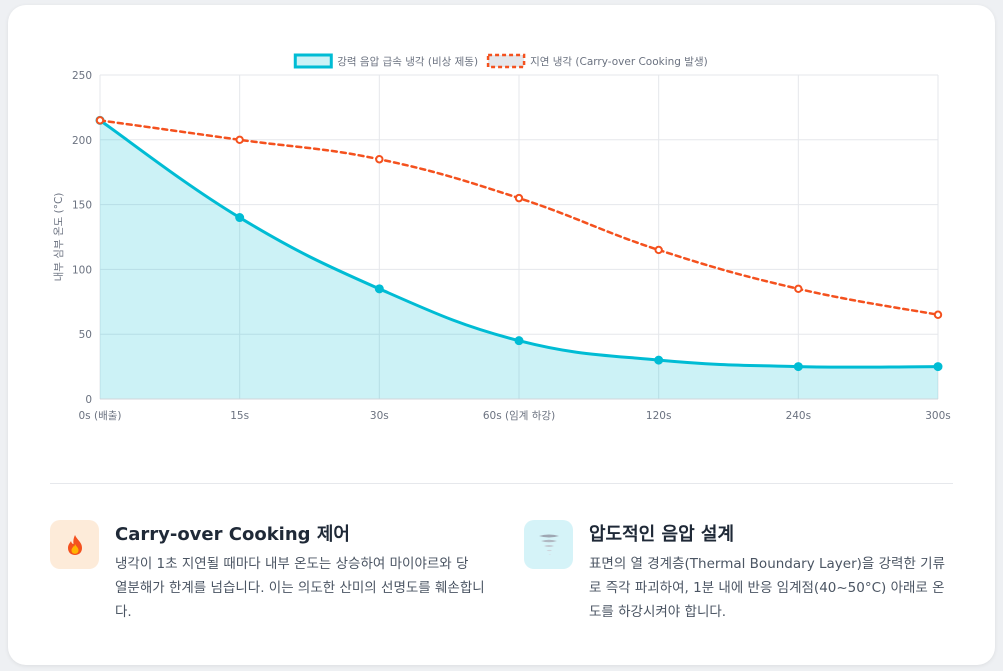 Image resolution: width=1003 pixels, height=671 pixels. Describe the element at coordinates (619, 62) in the screenshot. I see `legend-label: 지연 냉각 (Carry-over Cooking 발생)` at that location.